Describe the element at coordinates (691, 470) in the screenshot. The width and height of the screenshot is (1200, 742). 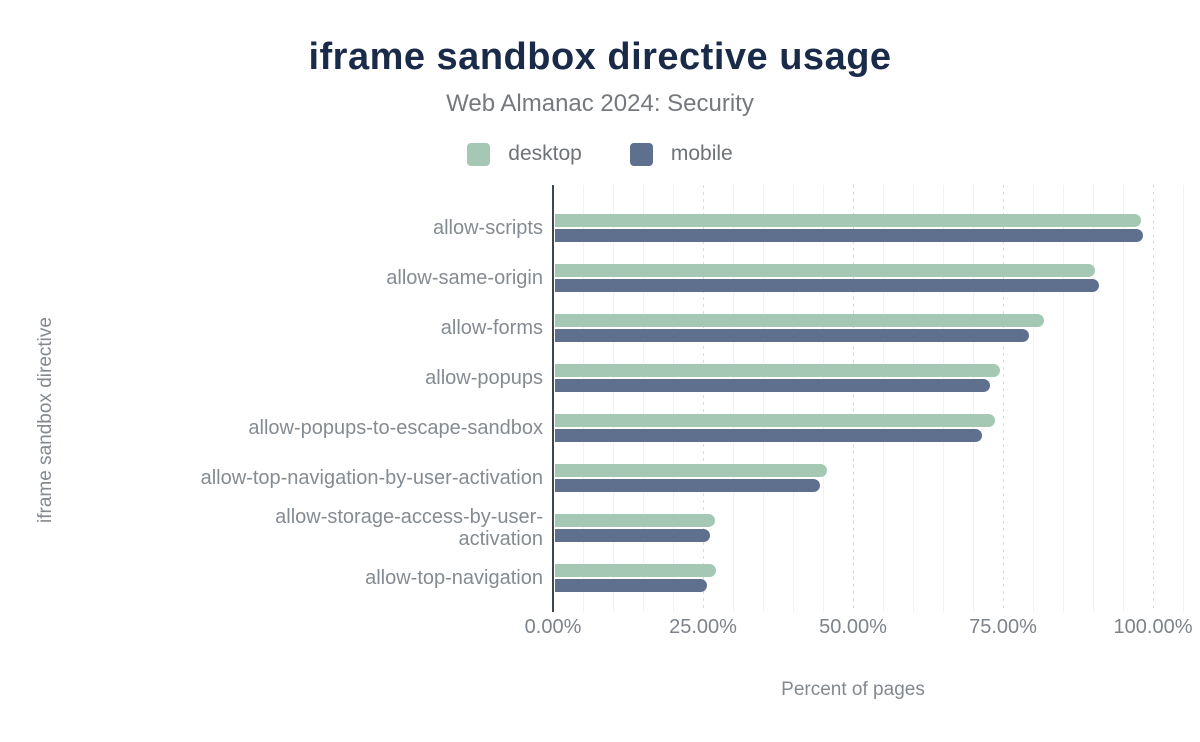
I see `bar-desktop-allow-top-navigation-by-user-activation` at that location.